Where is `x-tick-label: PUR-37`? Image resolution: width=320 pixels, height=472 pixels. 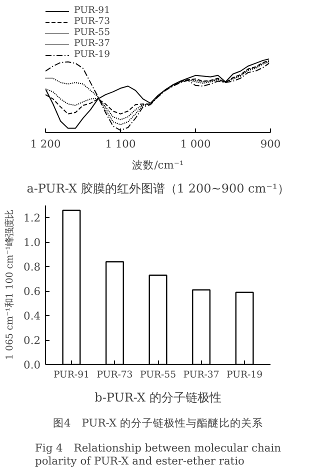 x-tick-label: PUR-37 is located at coordinates (201, 375).